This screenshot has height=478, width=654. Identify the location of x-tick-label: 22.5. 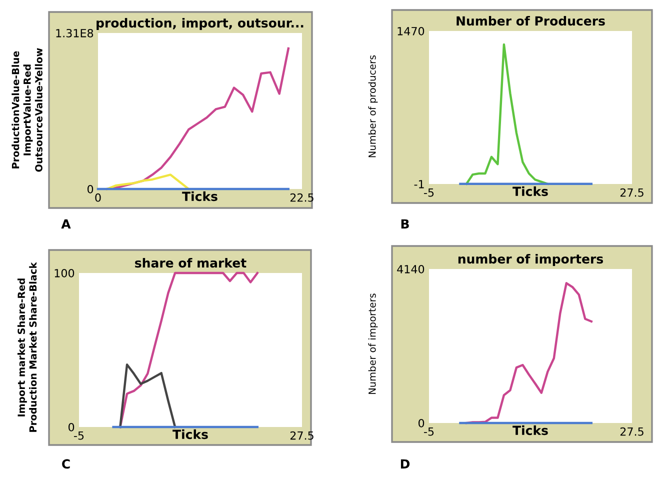
(302, 197).